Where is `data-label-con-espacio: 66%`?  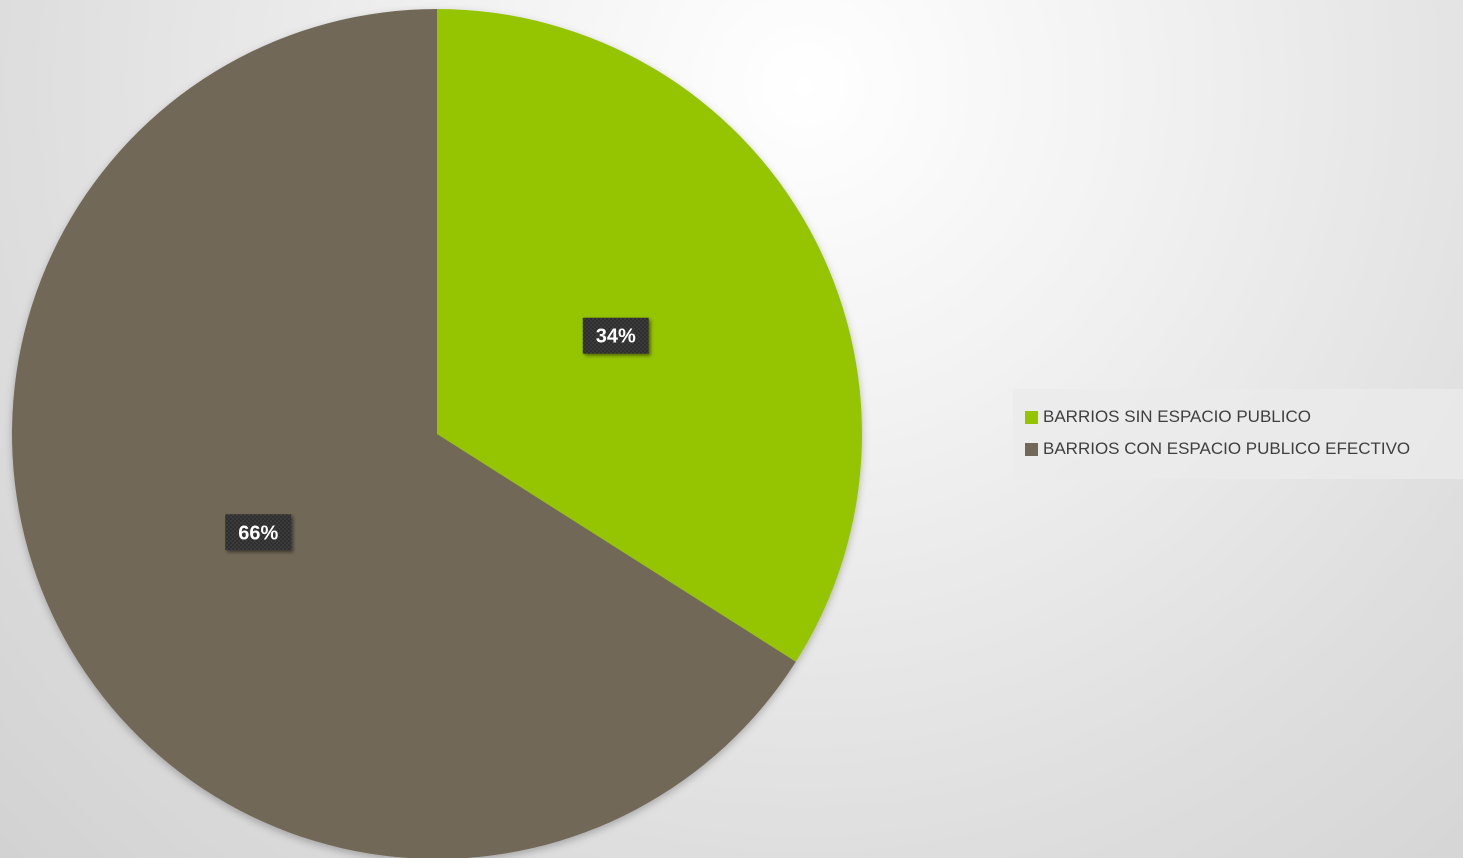
data-label-con-espacio: 66% is located at coordinates (258, 532).